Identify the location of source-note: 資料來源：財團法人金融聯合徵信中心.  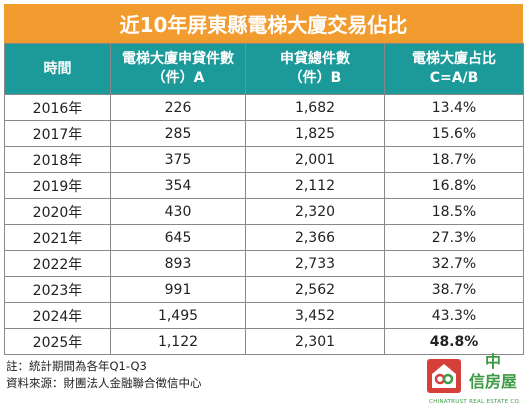
(104, 383).